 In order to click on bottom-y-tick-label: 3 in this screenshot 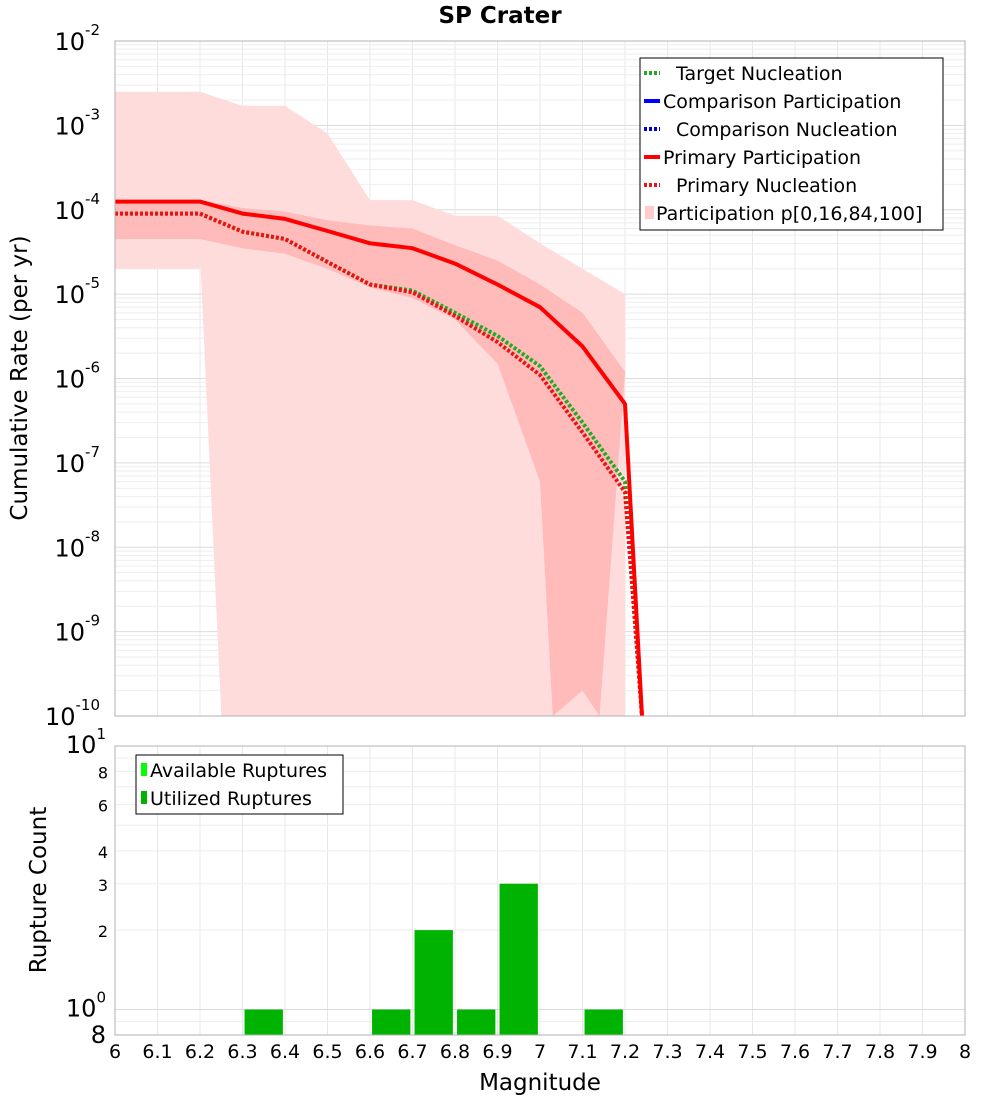, I will do `click(103, 885)`.